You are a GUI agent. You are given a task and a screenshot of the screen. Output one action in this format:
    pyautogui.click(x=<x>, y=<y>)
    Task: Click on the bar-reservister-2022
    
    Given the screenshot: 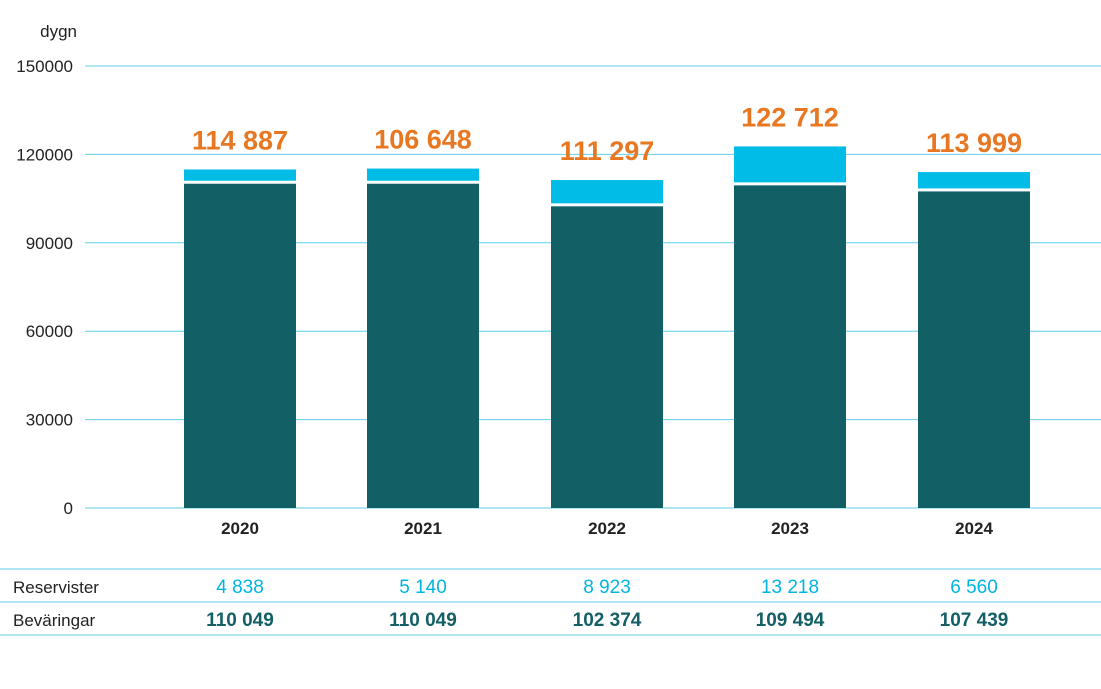 What is the action you would take?
    pyautogui.click(x=607, y=192)
    